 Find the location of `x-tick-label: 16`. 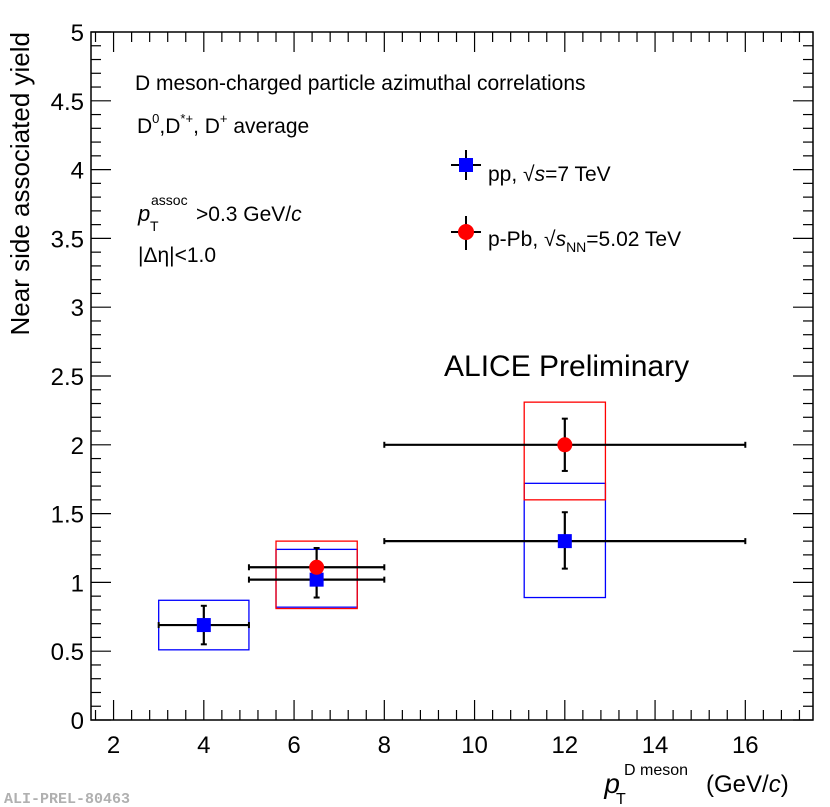

x-tick-label: 16 is located at coordinates (745, 745).